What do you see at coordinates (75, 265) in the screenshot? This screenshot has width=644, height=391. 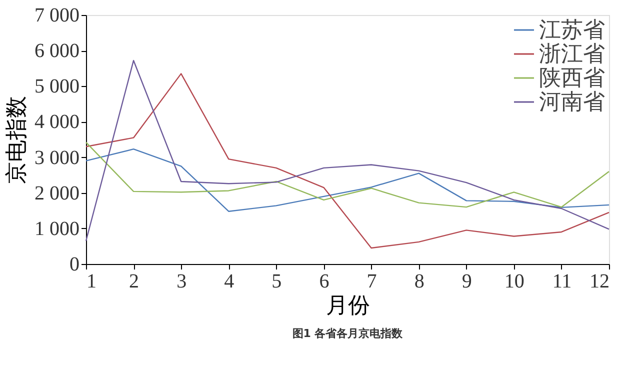 I see `y-tick-label: 0` at bounding box center [75, 265].